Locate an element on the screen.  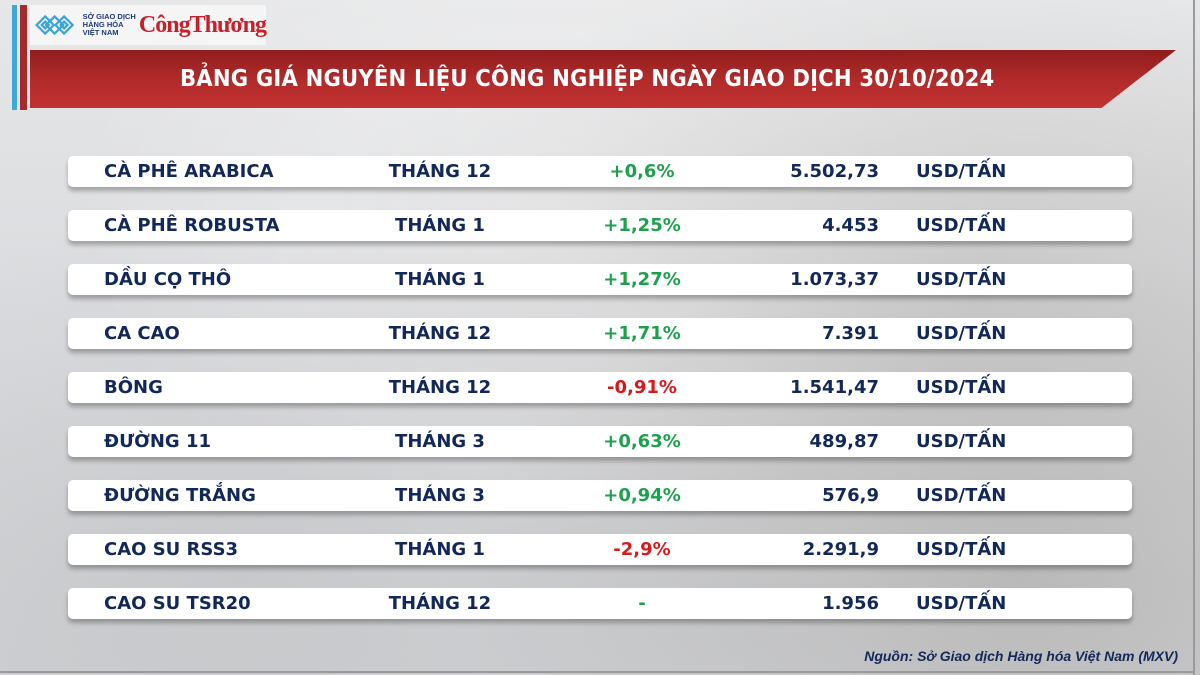
table-row: ĐƯỜNG 11 THÁNG 3 +0,63% 489,87 USD/TẤN is located at coordinates (600, 441).